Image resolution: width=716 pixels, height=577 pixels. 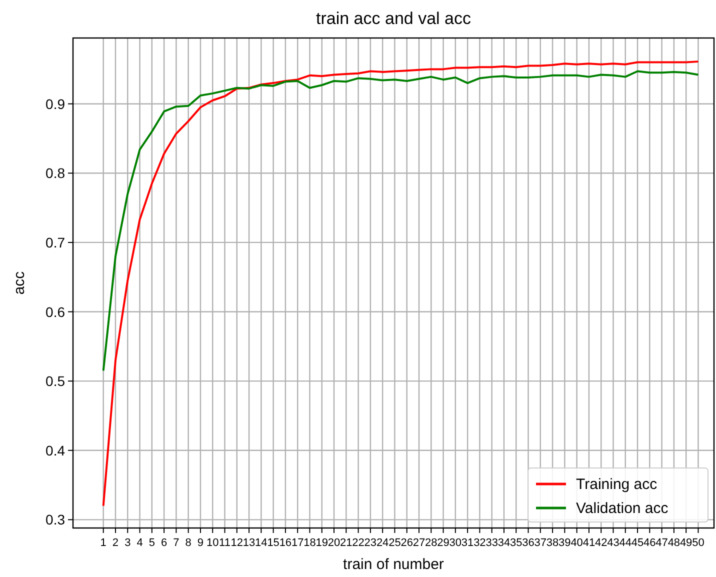 I want to click on x-tick-label: 24, so click(x=382, y=543).